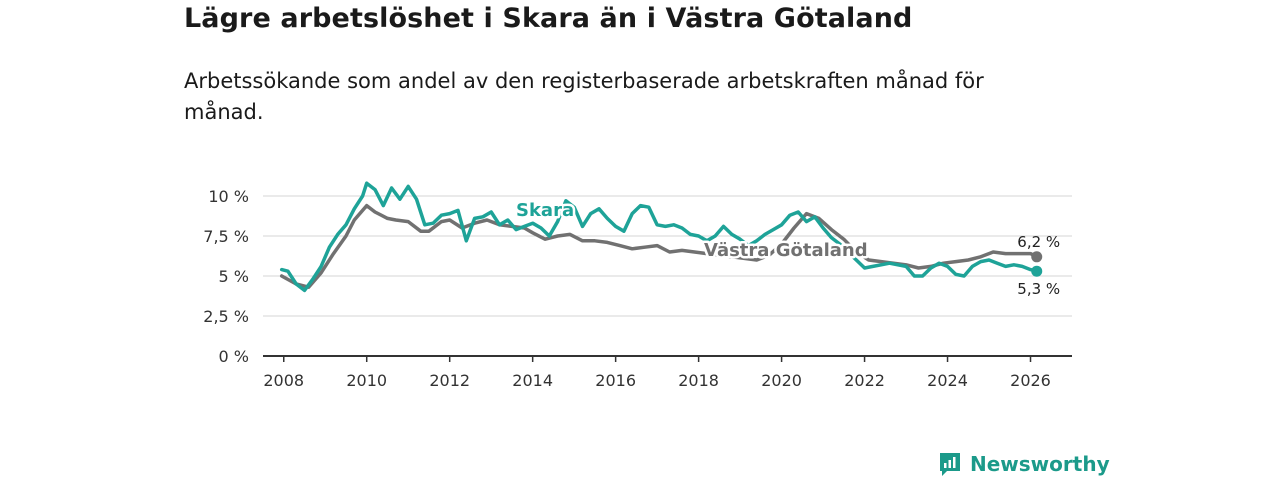  I want to click on x-tick-label: 2018, so click(698, 380).